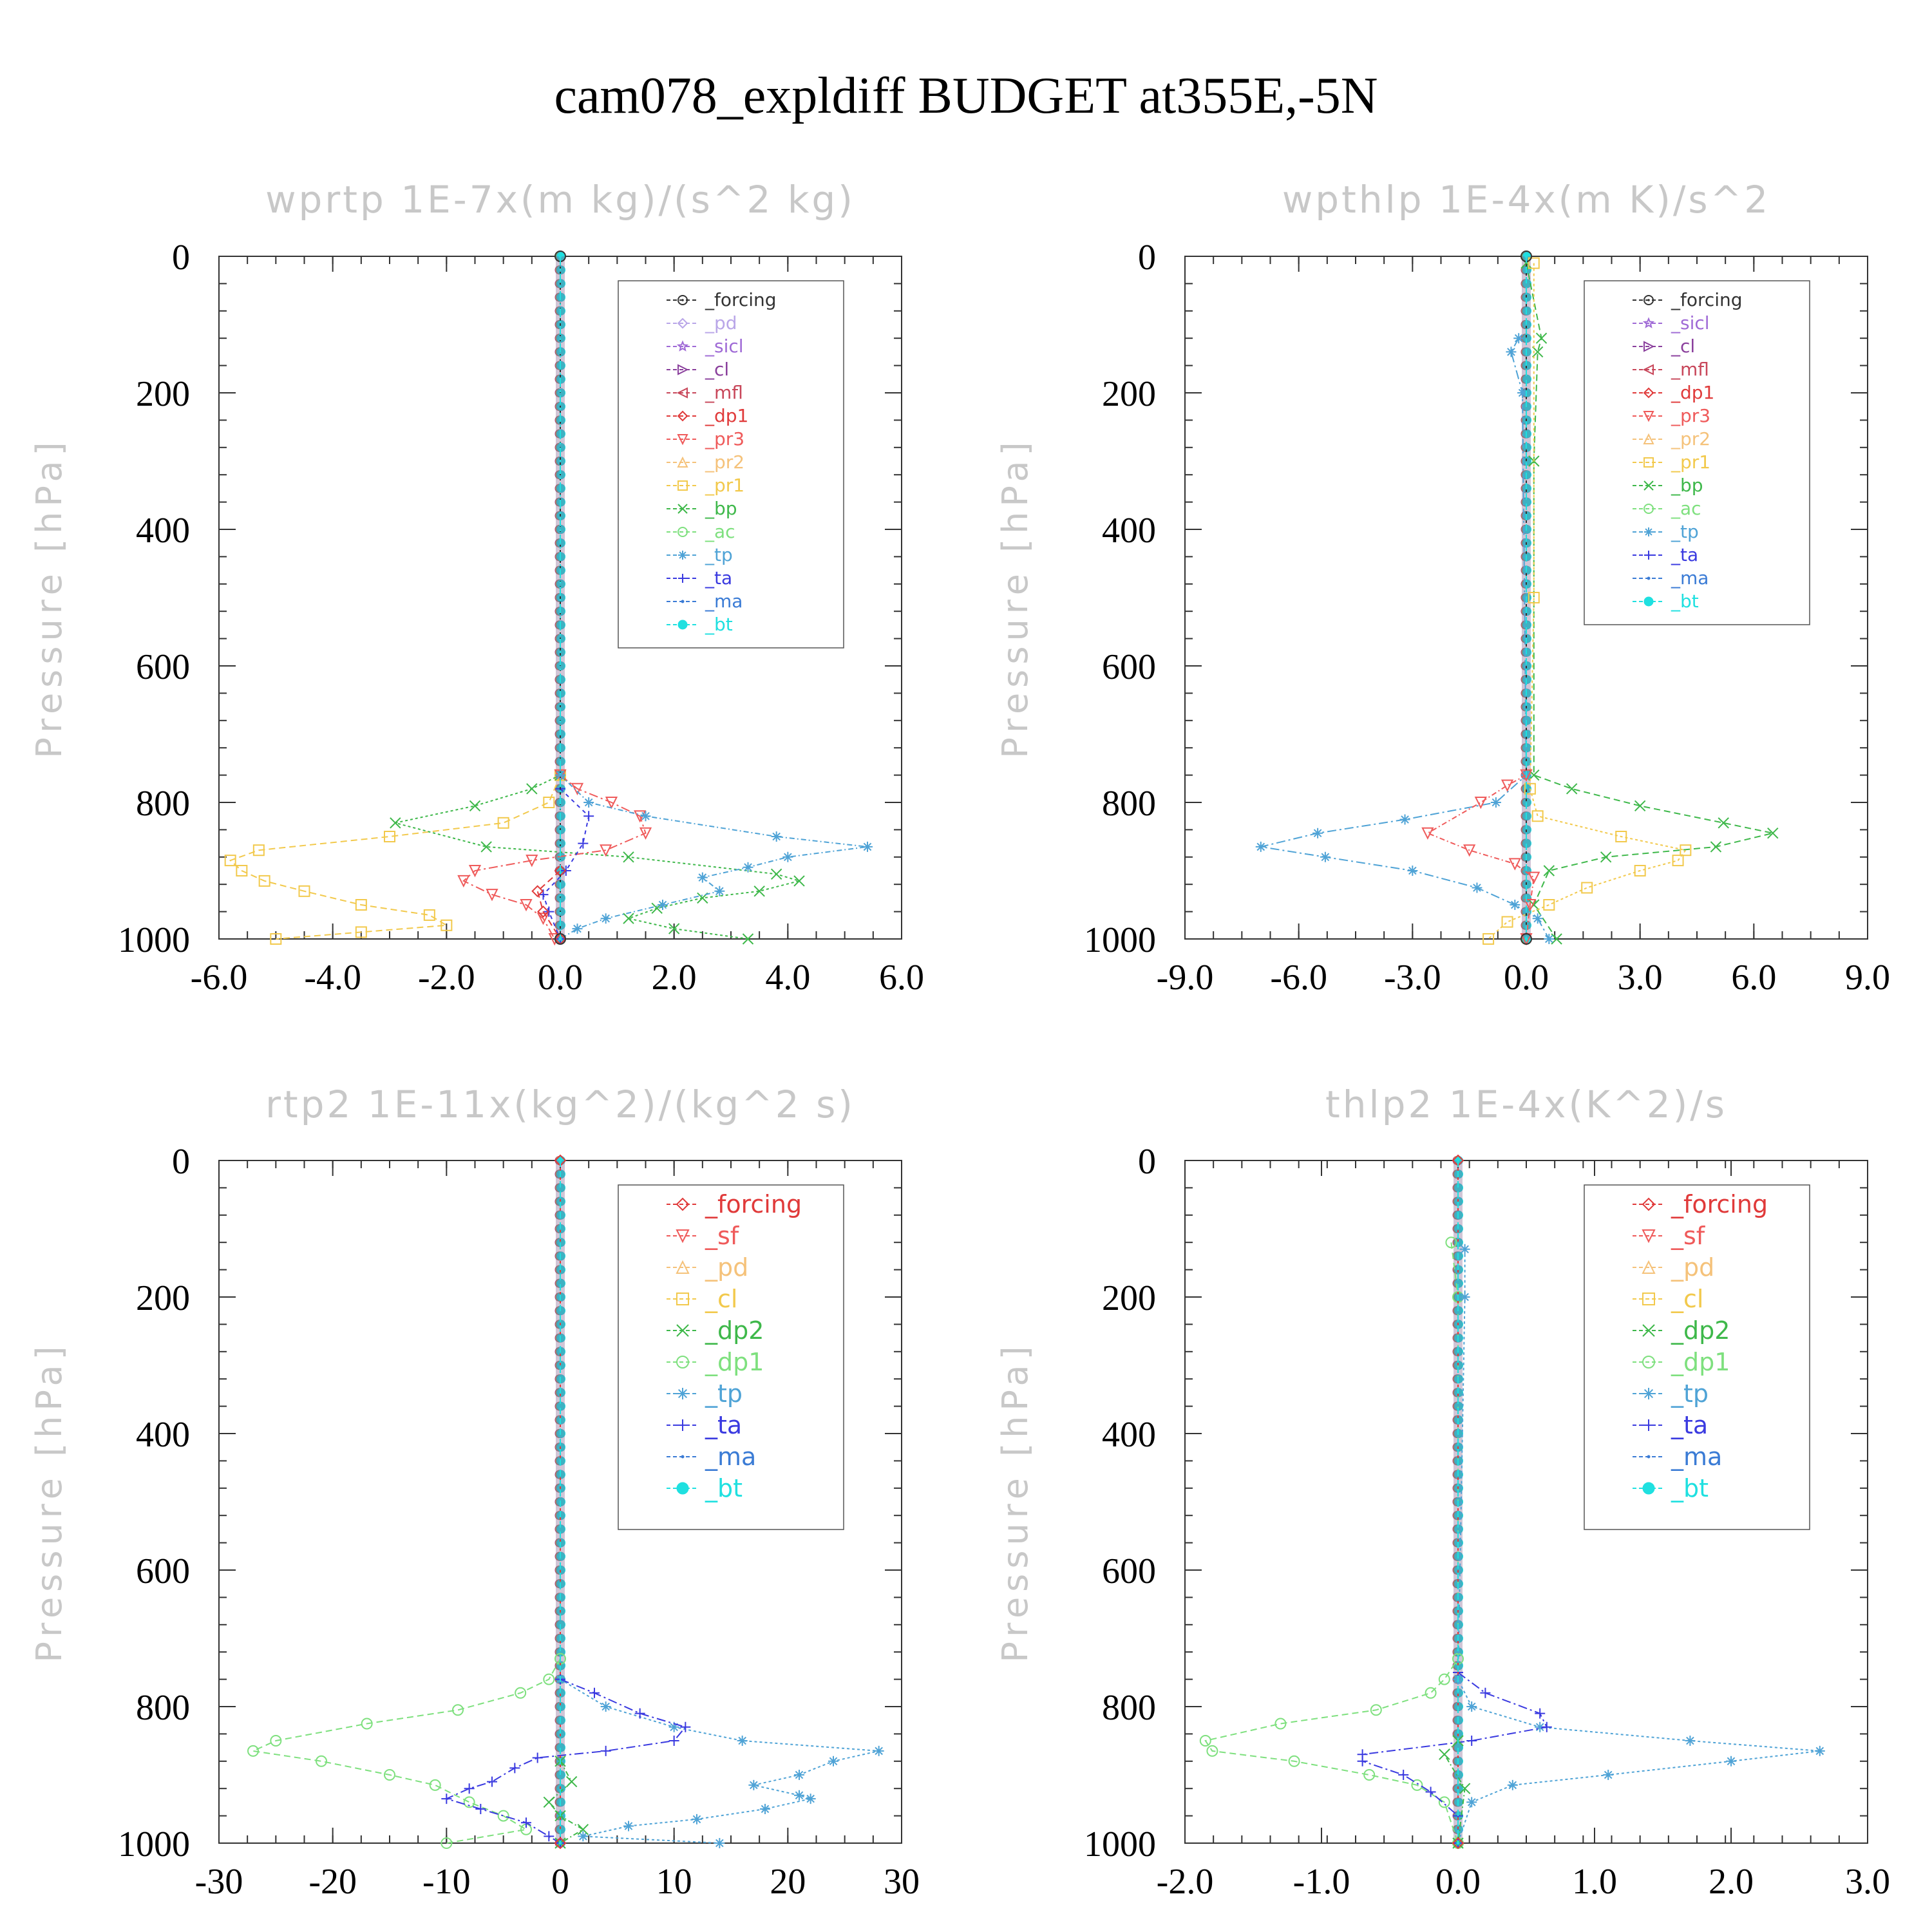 This screenshot has height=1932, width=1932. I want to click on legend-item: _bt, so click(700, 624).